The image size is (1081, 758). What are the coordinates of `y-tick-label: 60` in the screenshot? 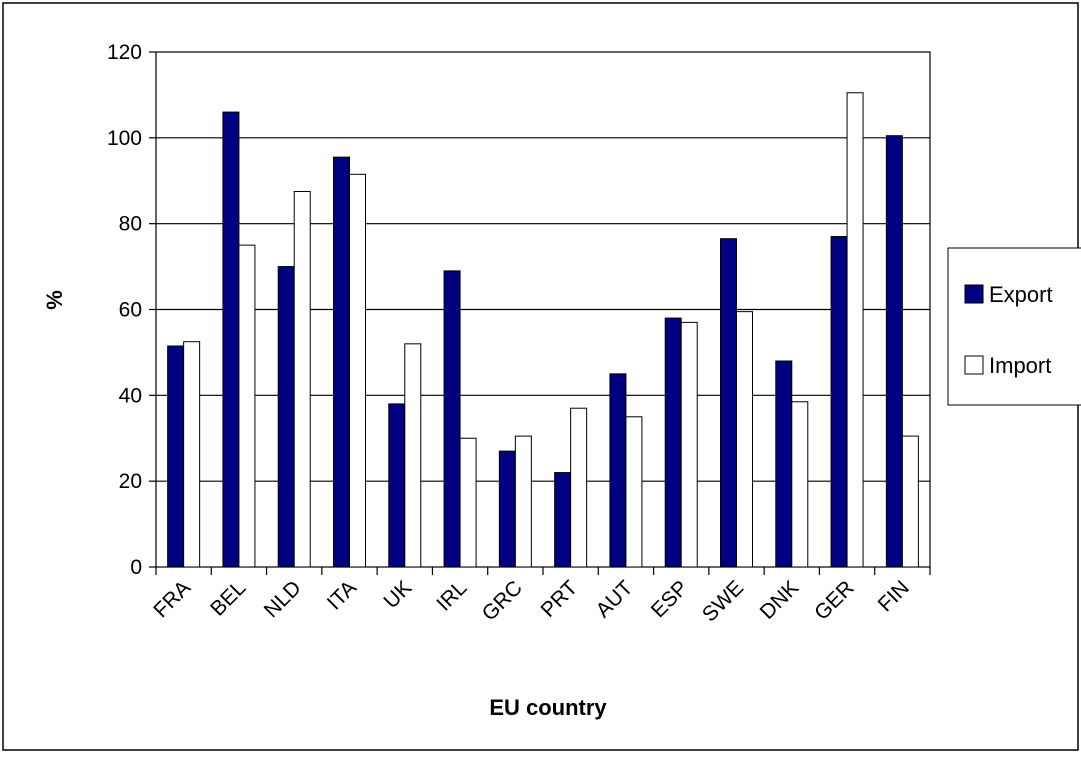 It's located at (130, 310).